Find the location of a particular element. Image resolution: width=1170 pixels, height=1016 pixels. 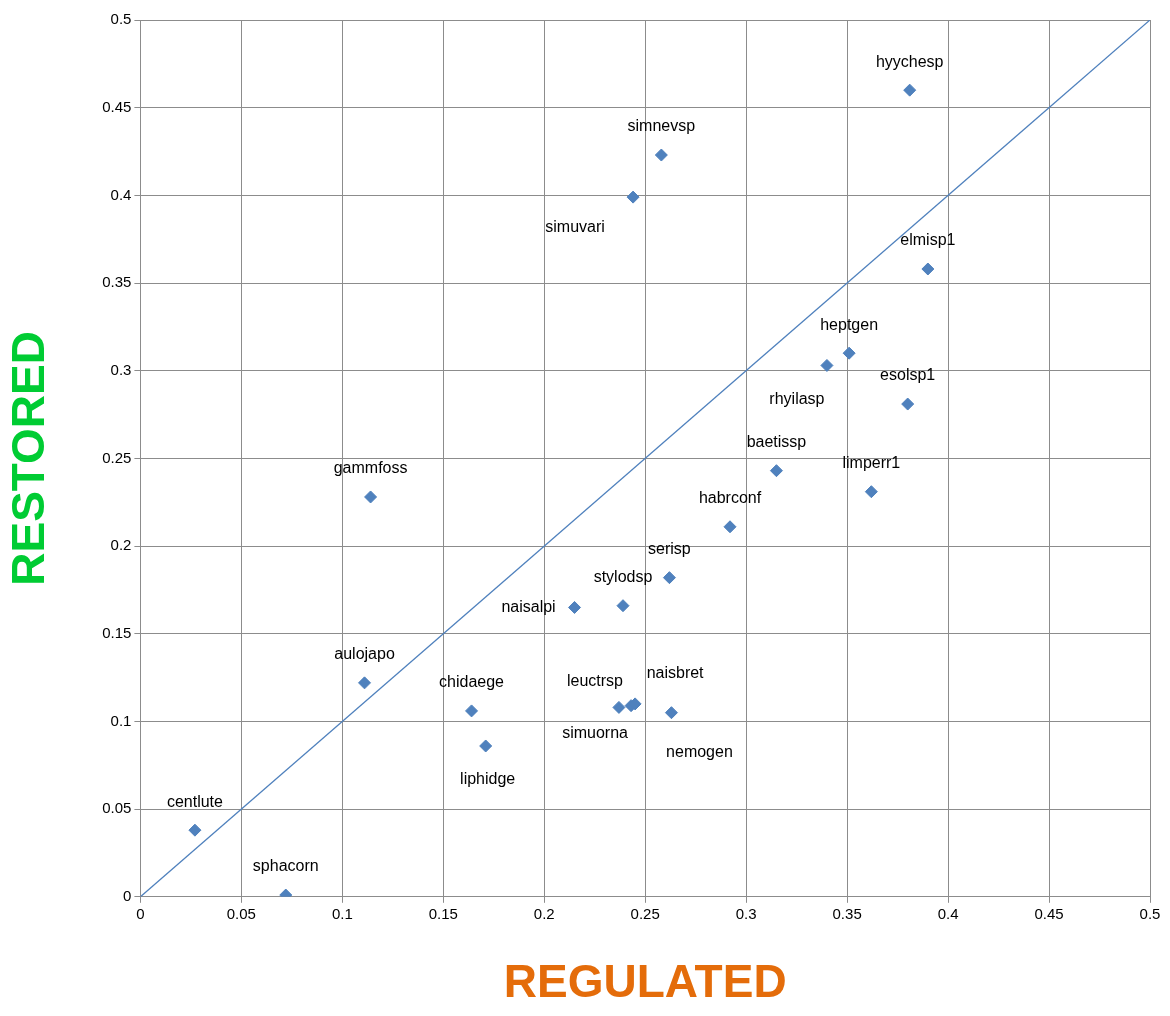

y-tick-label: 0.45 is located at coordinates (117, 106).